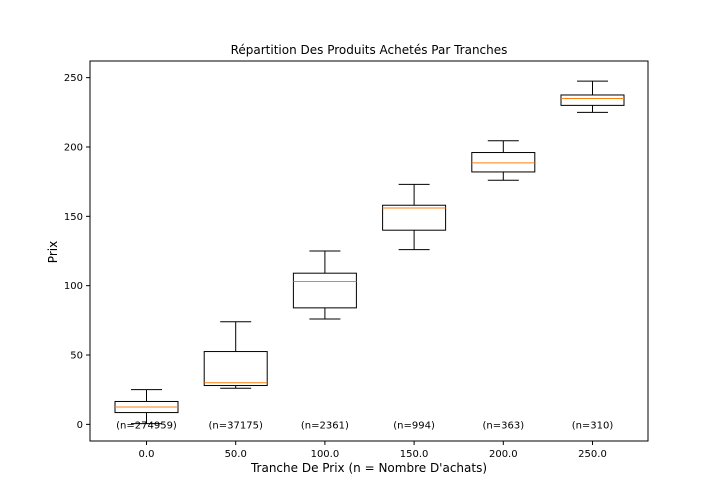  Describe the element at coordinates (373, 450) in the screenshot. I see `x-axis: 0.0 50.0 100.0 150.0 200.0 250.0` at that location.